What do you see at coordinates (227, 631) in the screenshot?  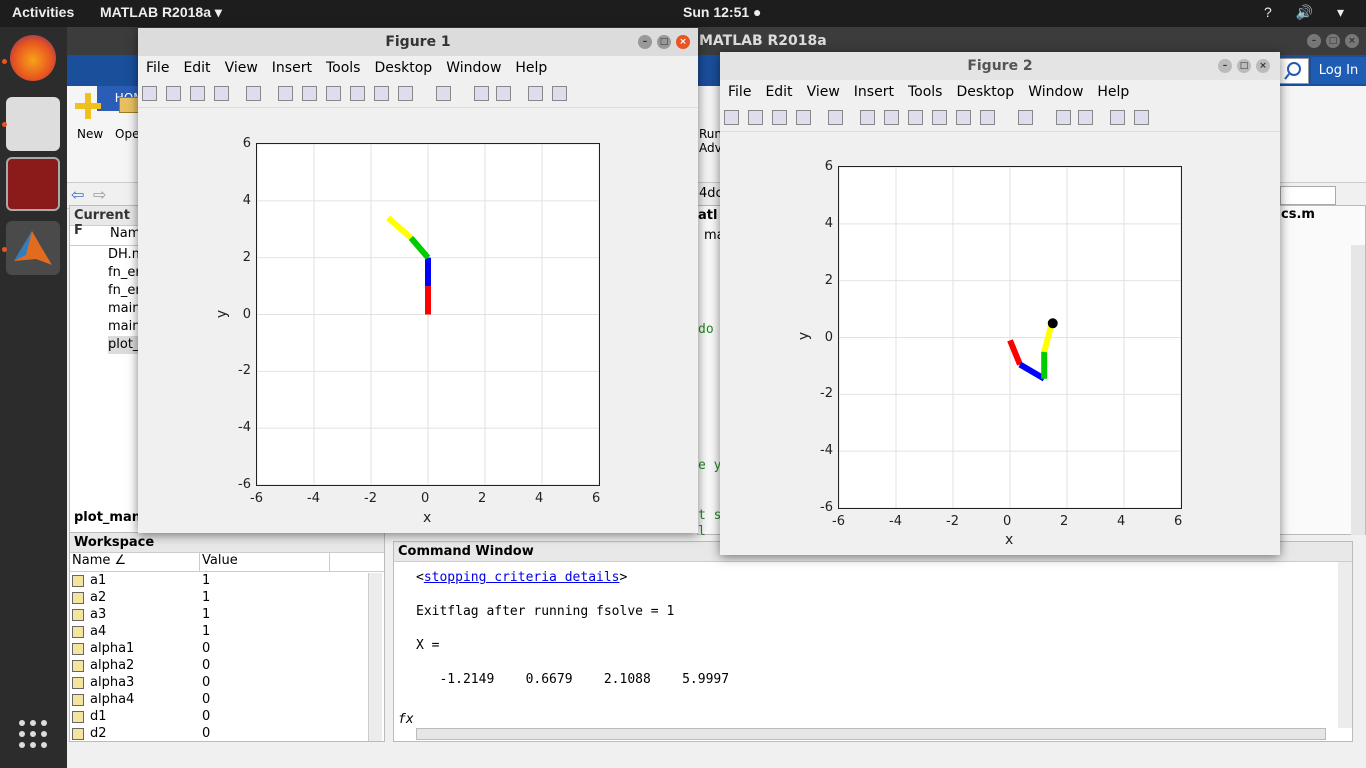 I see `table-row: a4 1` at bounding box center [227, 631].